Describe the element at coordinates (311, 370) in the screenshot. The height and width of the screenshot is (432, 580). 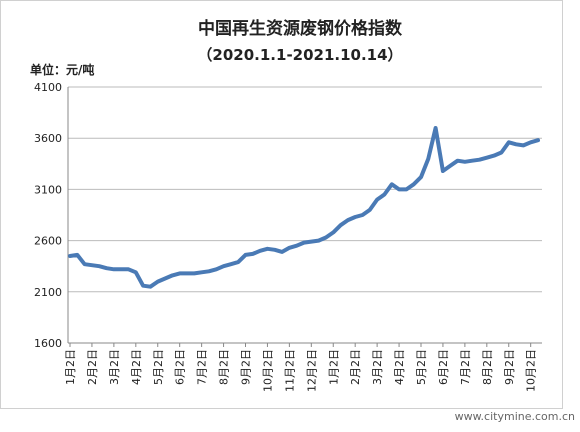
I see `x-tick-label: 12月2日` at that location.